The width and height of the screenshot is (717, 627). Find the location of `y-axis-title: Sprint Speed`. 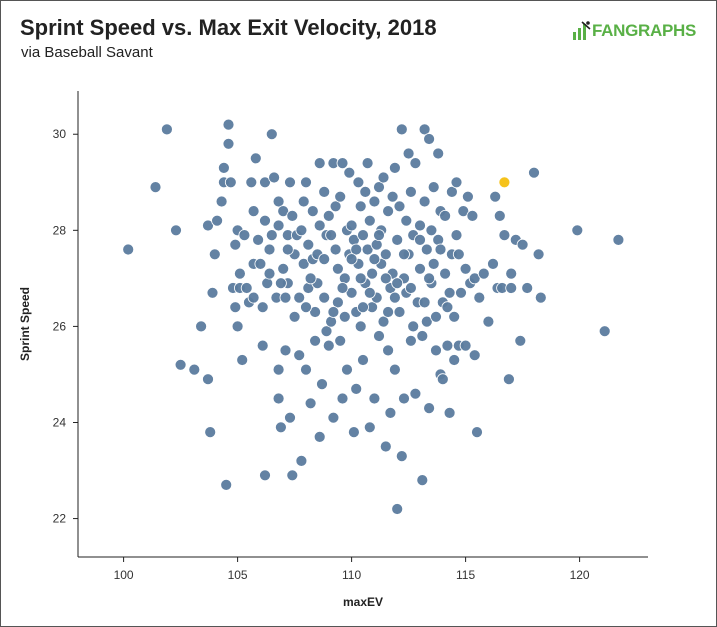

y-axis-title: Sprint Speed is located at coordinates (25, 324).